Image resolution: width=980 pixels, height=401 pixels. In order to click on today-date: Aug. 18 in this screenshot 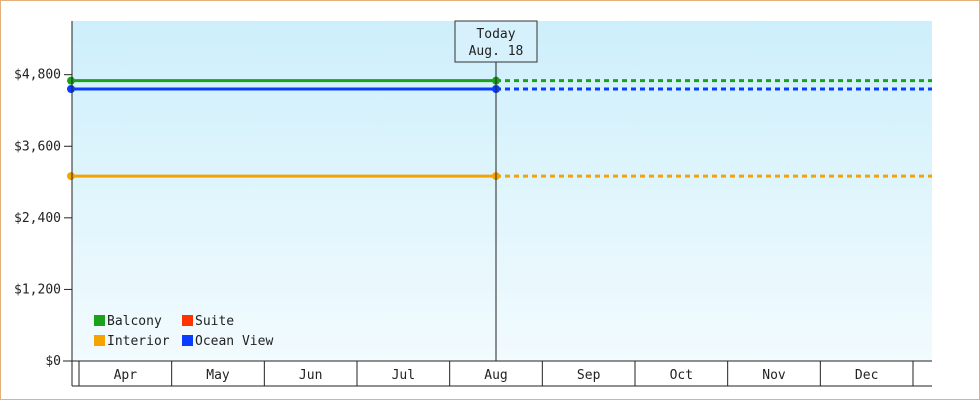, I will do `click(496, 51)`.